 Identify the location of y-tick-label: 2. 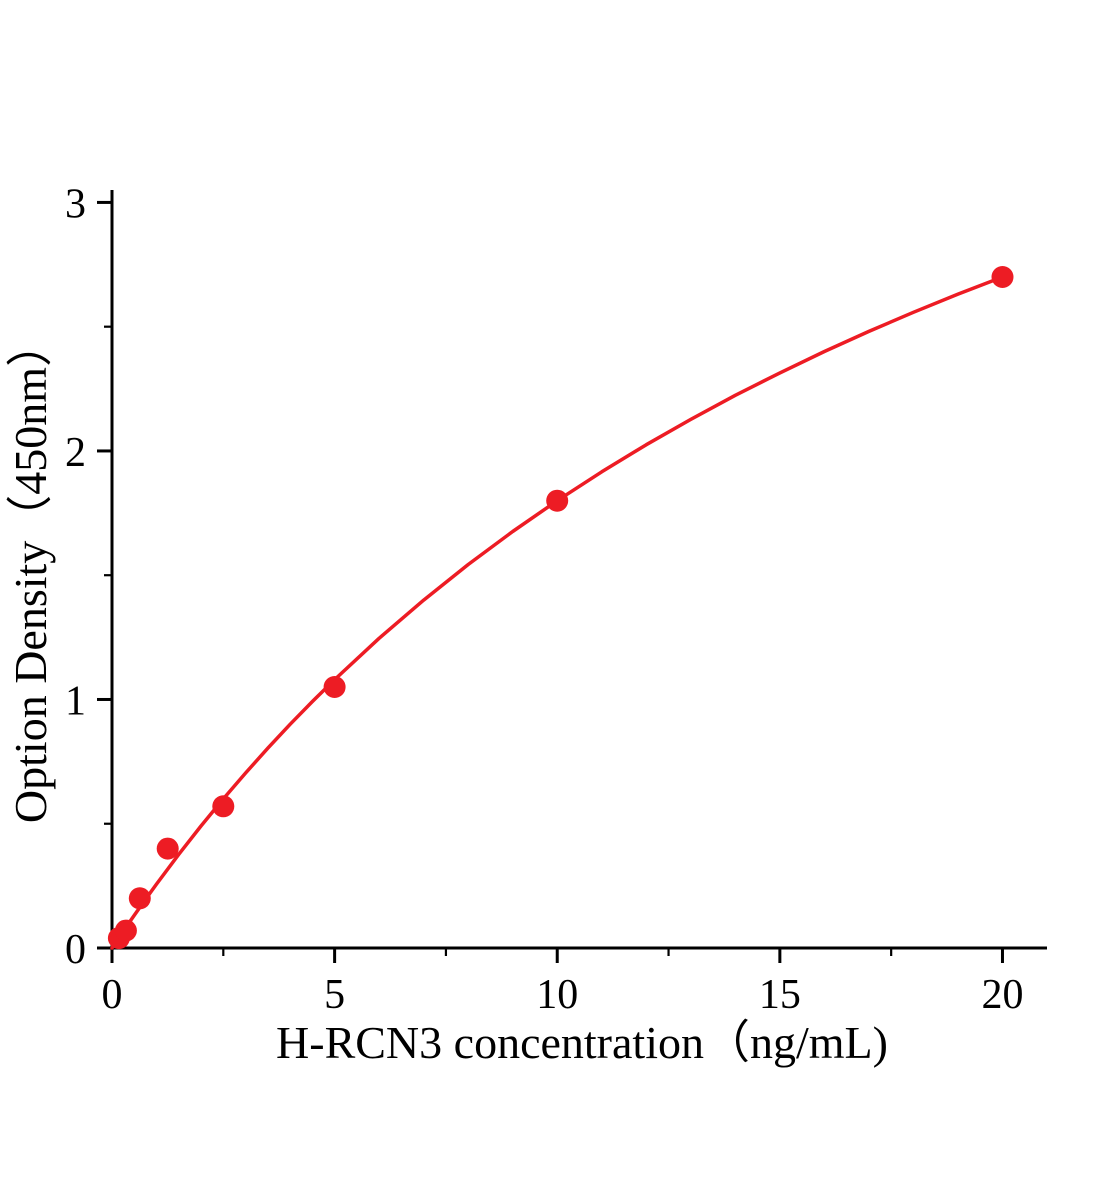
(75, 453).